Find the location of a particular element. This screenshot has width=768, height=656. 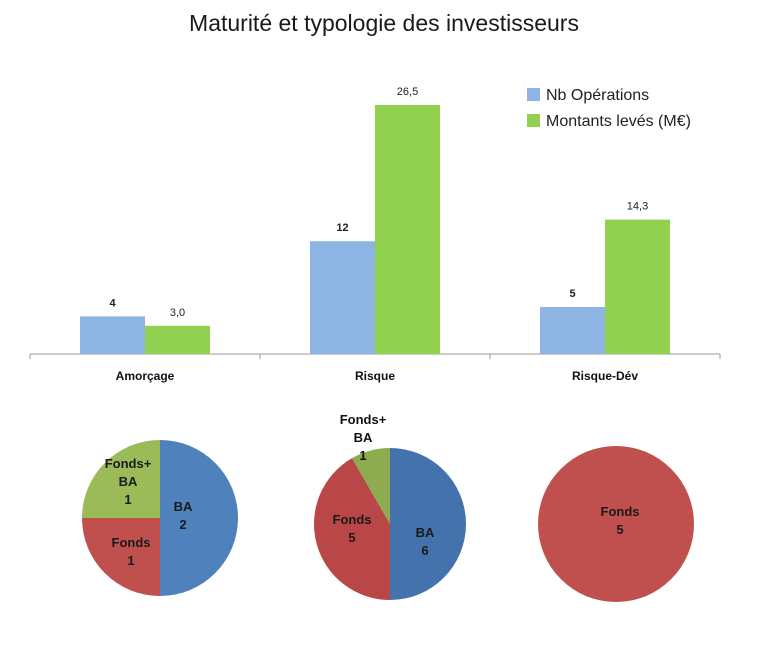

pie-label-fonds: Fonds 1 is located at coordinates (131, 551).